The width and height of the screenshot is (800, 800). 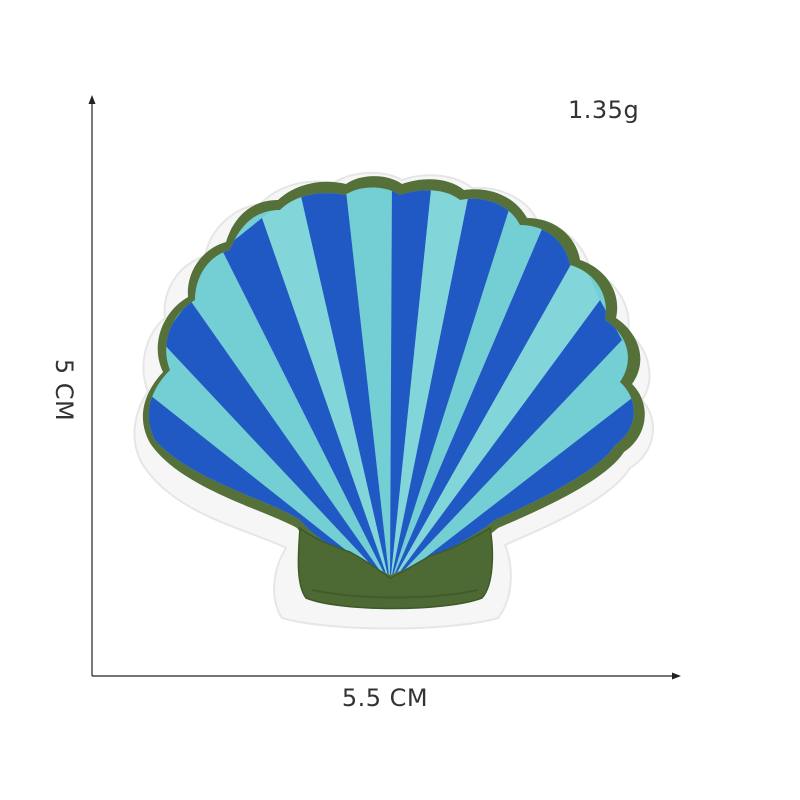 I want to click on vertical-arrow-head, so click(x=92, y=99).